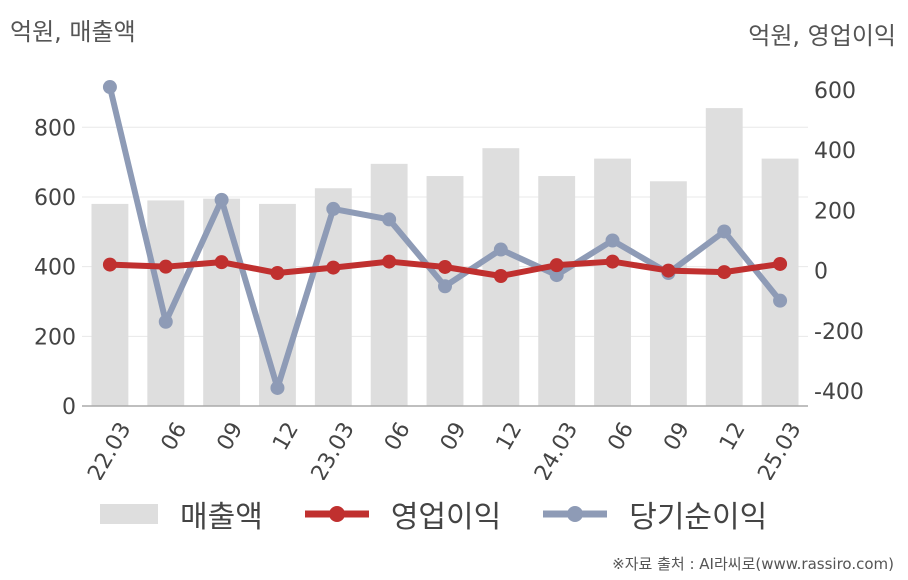 This screenshot has height=580, width=908. I want to click on x-tick-label: 23.03, so click(333, 449).